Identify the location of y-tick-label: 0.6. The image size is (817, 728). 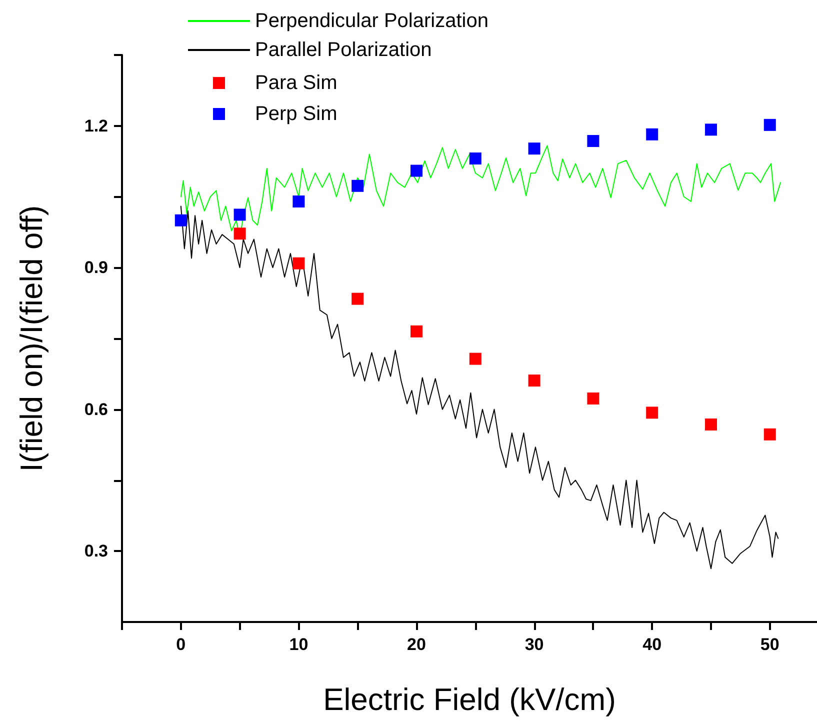
(96, 409).